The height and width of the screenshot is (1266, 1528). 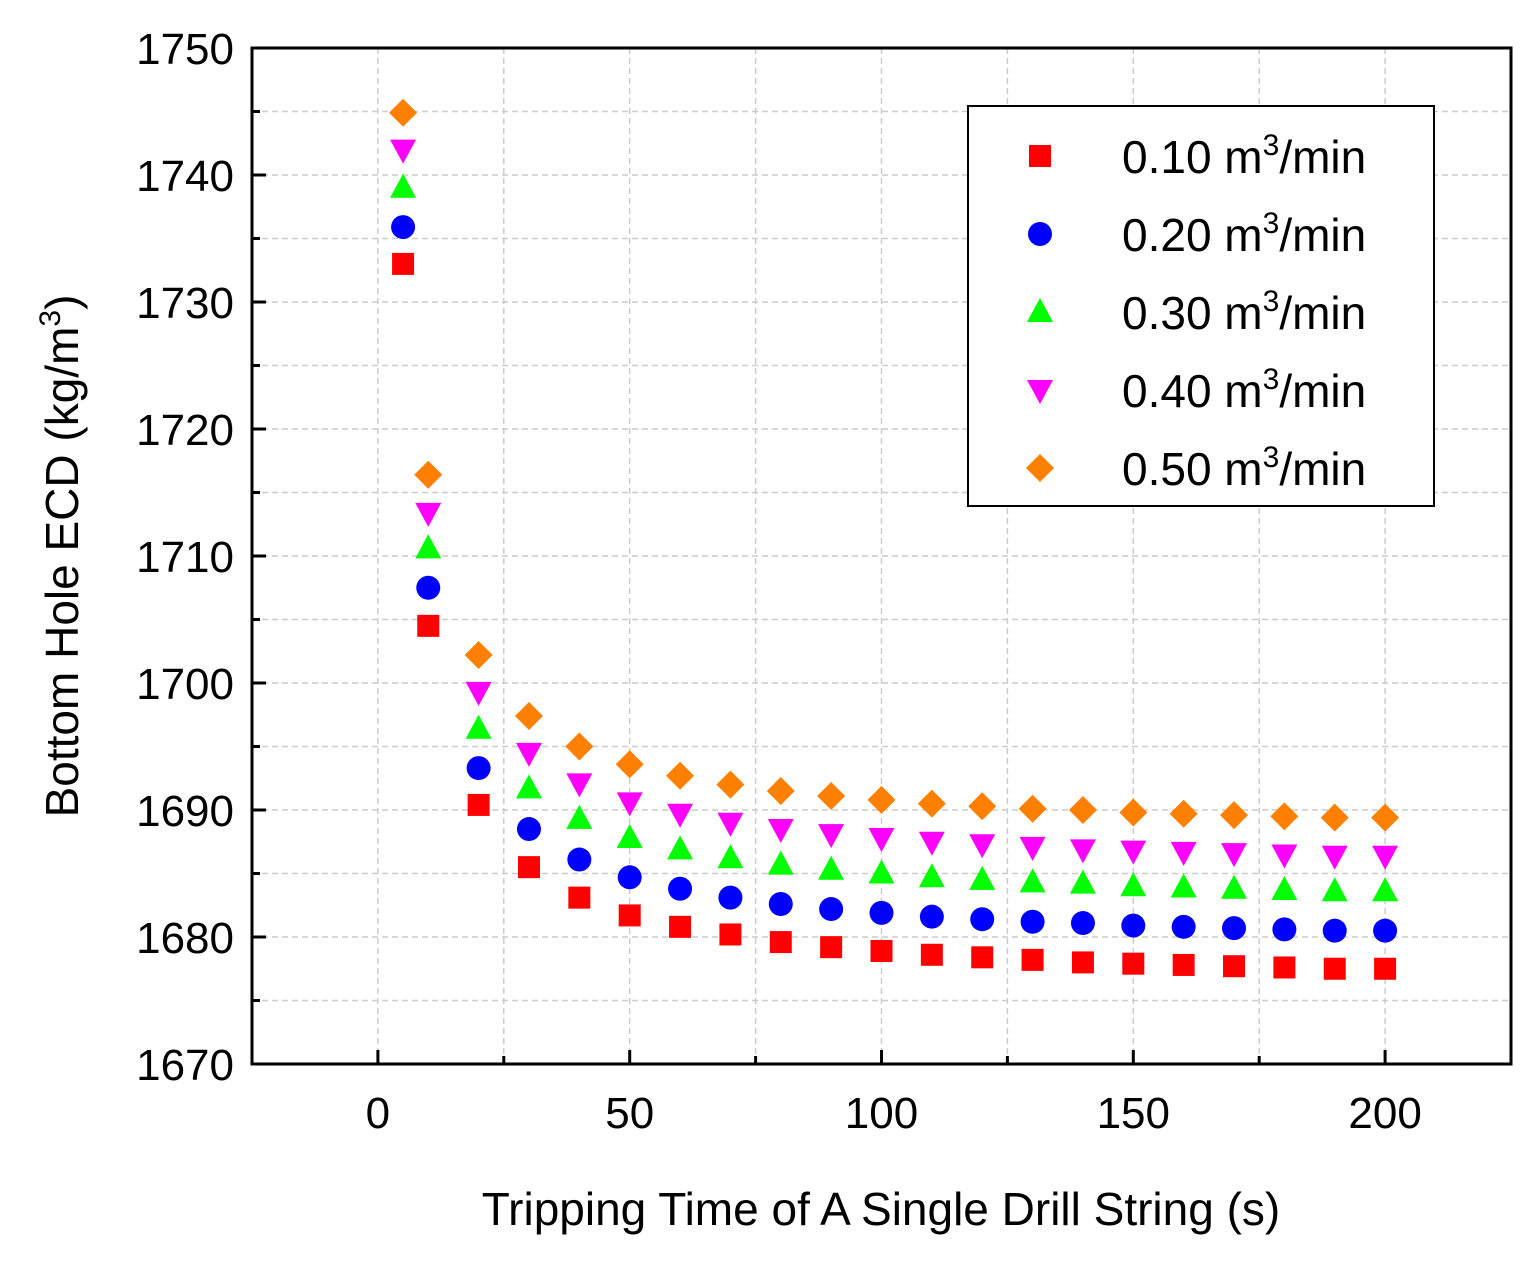 I want to click on legend-label: 0.40 m3/min, so click(x=1244, y=390).